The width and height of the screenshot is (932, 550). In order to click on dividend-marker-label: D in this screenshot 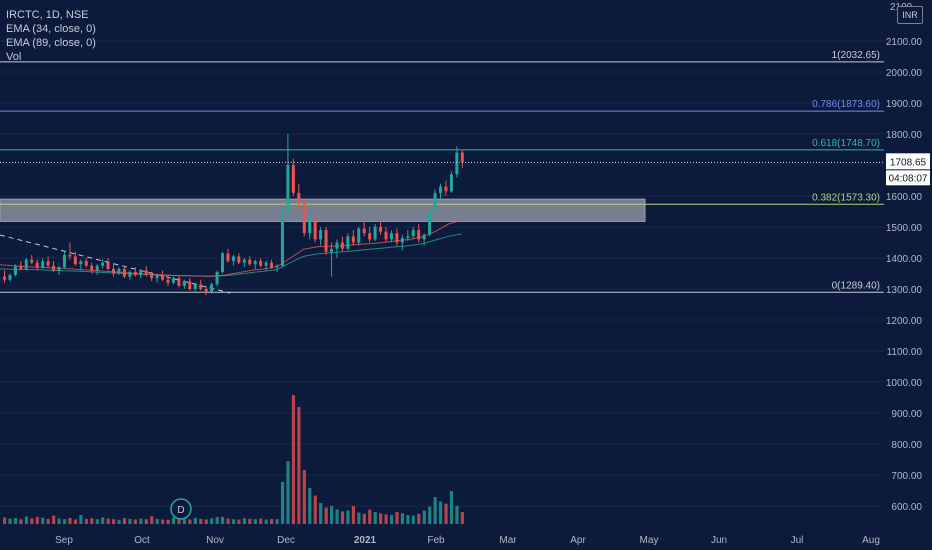, I will do `click(180, 510)`.